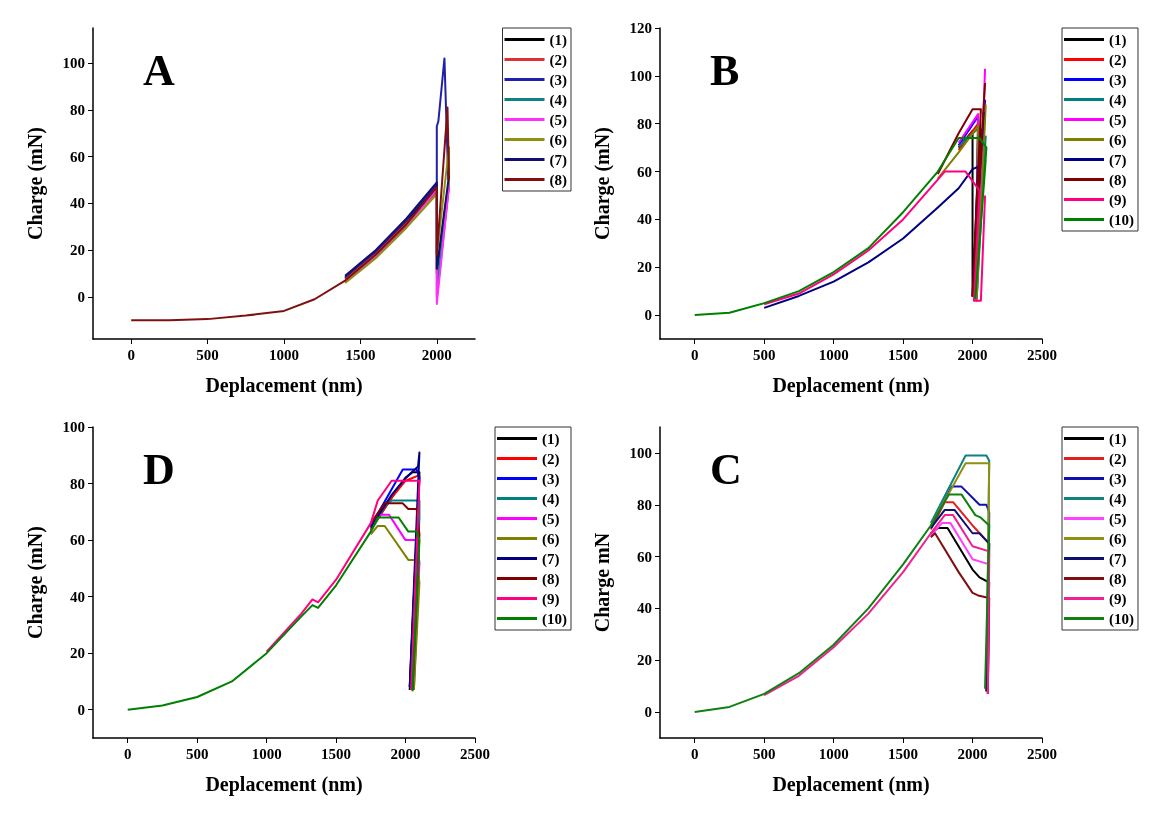 This screenshot has width=1150, height=814. What do you see at coordinates (159, 70) in the screenshot?
I see `chart-title: A` at bounding box center [159, 70].